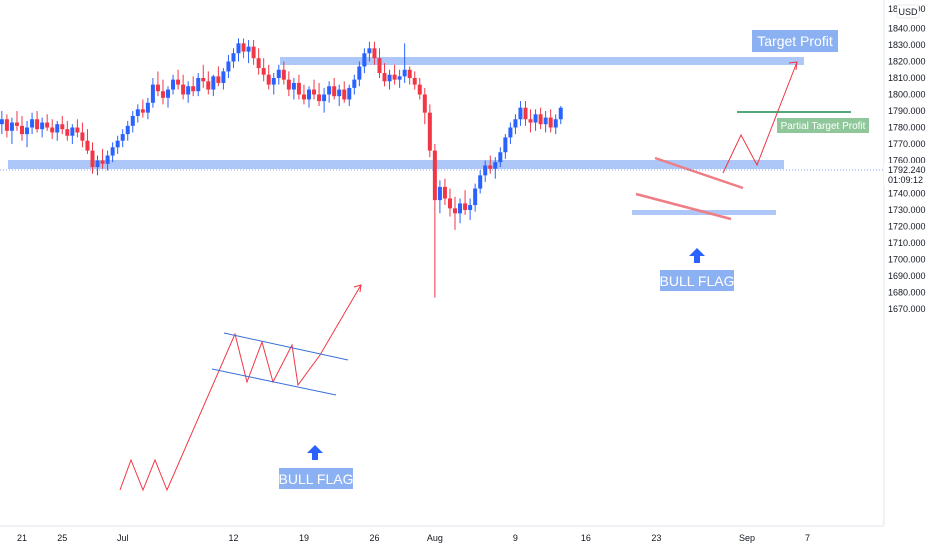  Describe the element at coordinates (908, 11) in the screenshot. I see `currency-badge` at that location.